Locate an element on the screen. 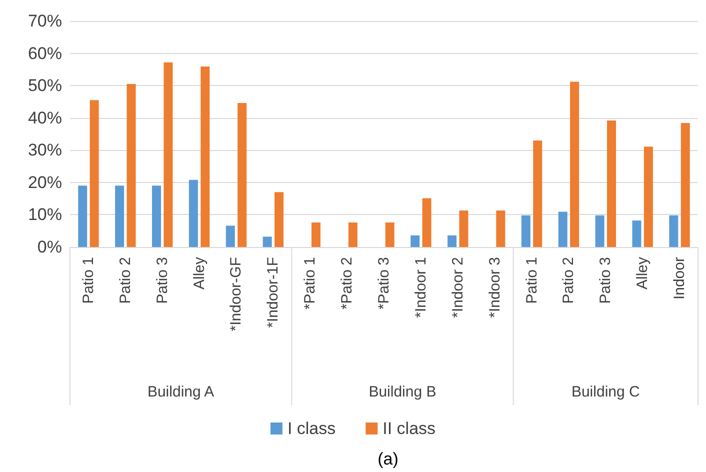 This screenshot has height=472, width=706. y-tick-label: 30% is located at coordinates (45, 150).